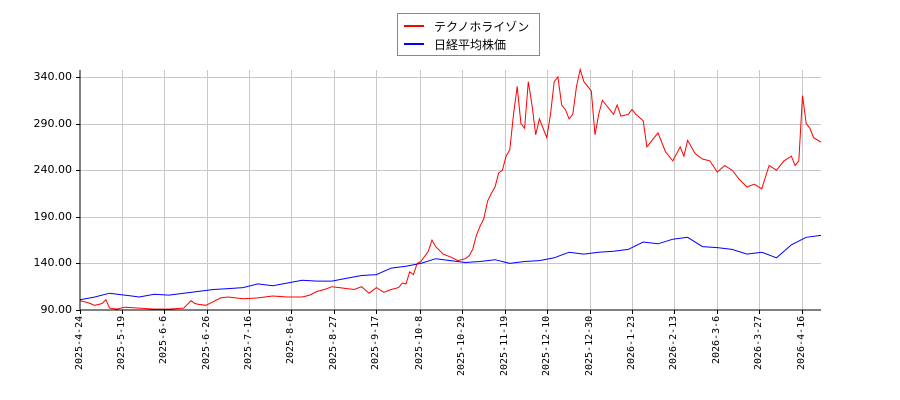 The height and width of the screenshot is (400, 900). Describe the element at coordinates (419, 342) in the screenshot. I see `x-tick-label: 2025-10-8` at that location.